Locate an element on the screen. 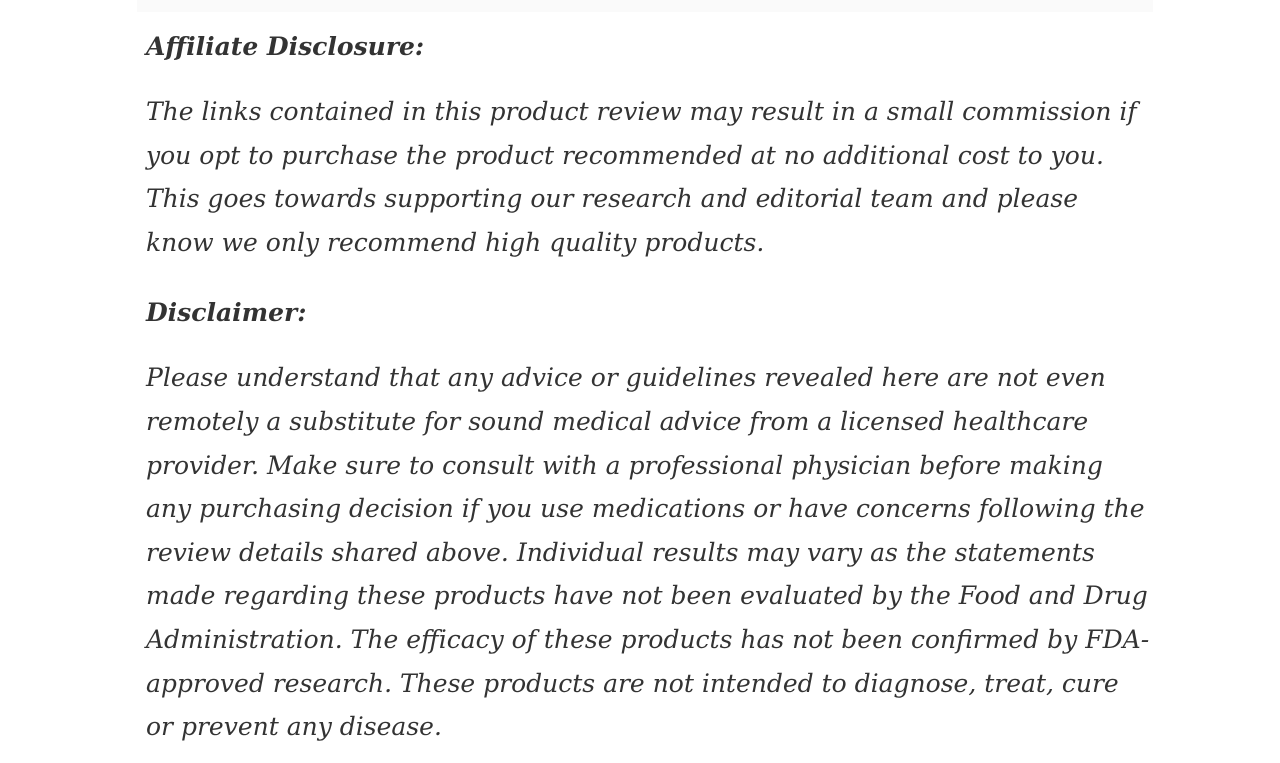  top-strip is located at coordinates (645, 6).